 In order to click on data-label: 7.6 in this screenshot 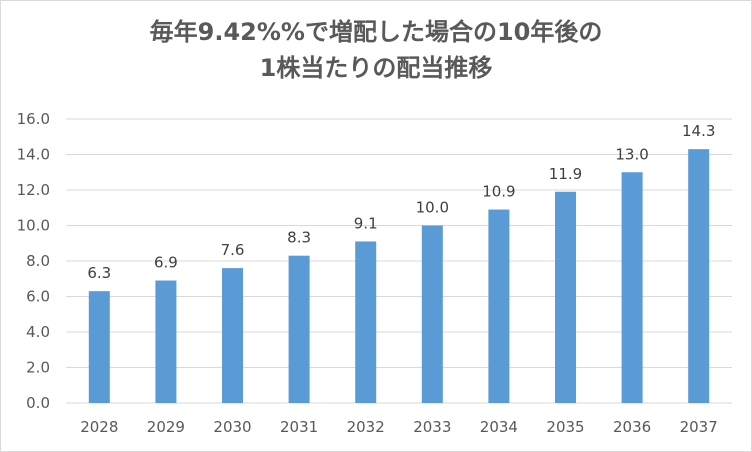, I will do `click(233, 250)`.